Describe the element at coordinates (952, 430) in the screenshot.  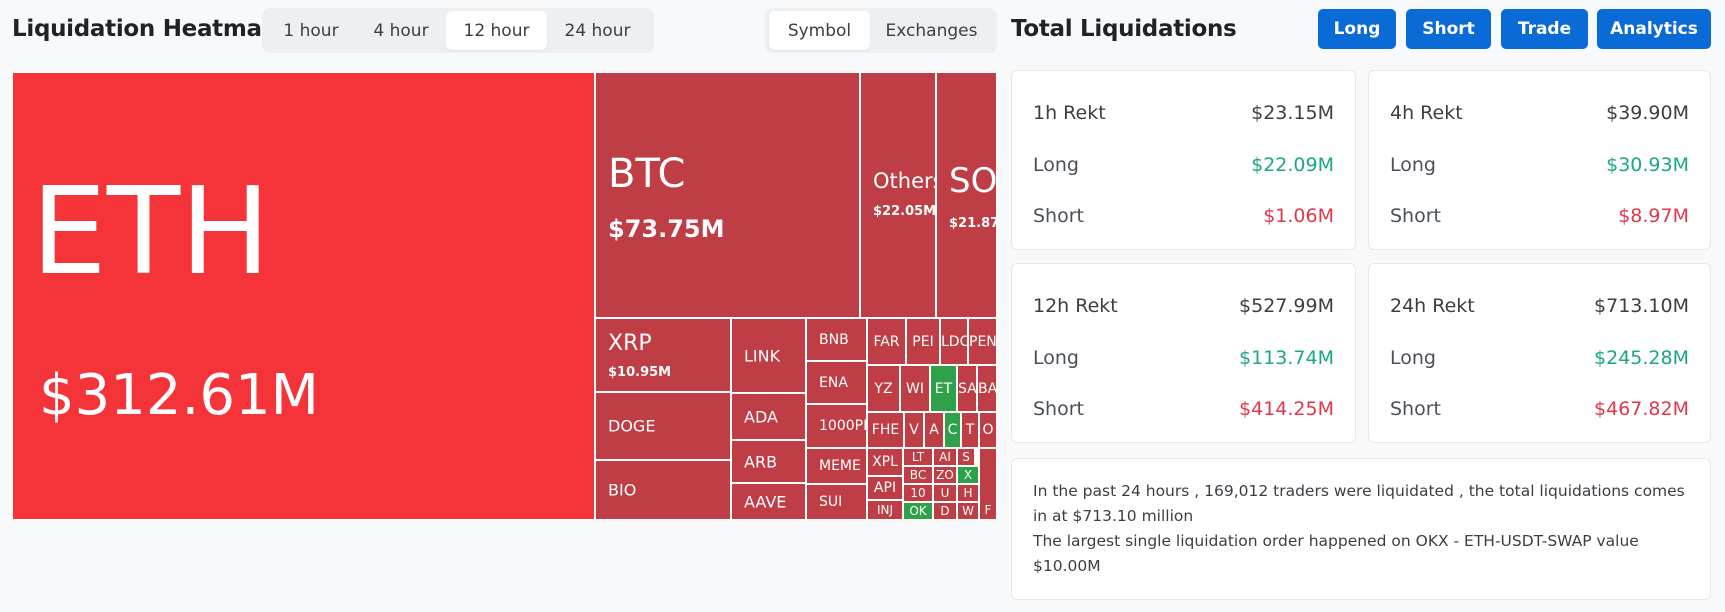
I see `tile-c: C` at that location.